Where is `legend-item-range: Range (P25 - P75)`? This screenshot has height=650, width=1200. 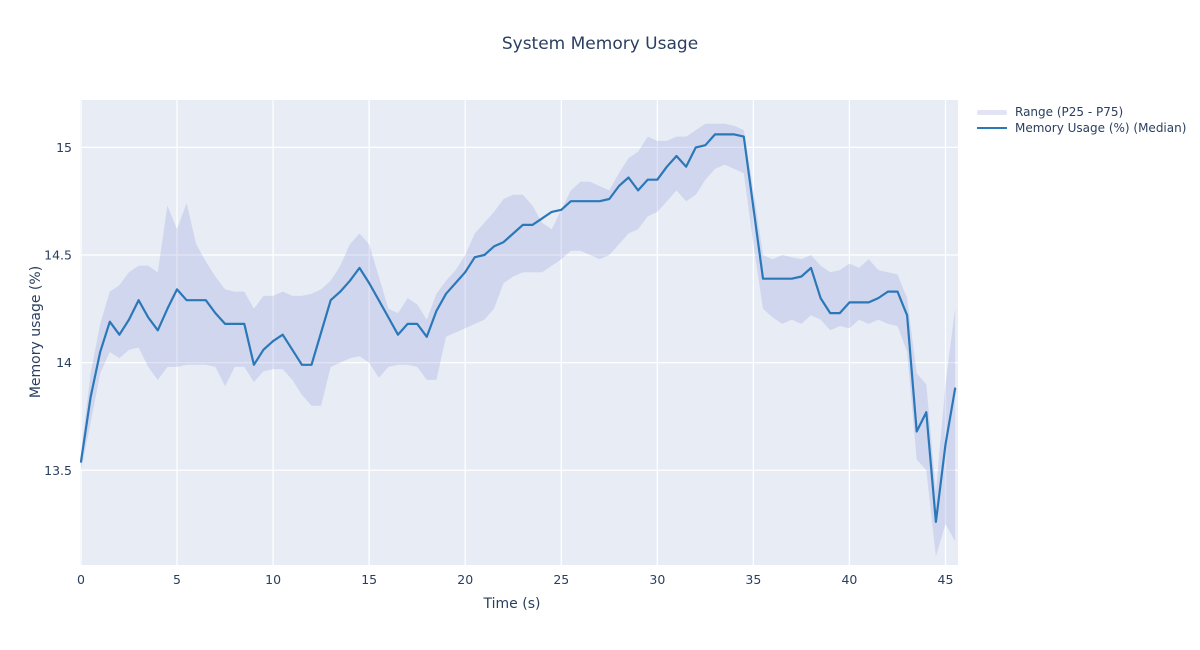
legend-item-range: Range (P25 - P75) is located at coordinates (1081, 112).